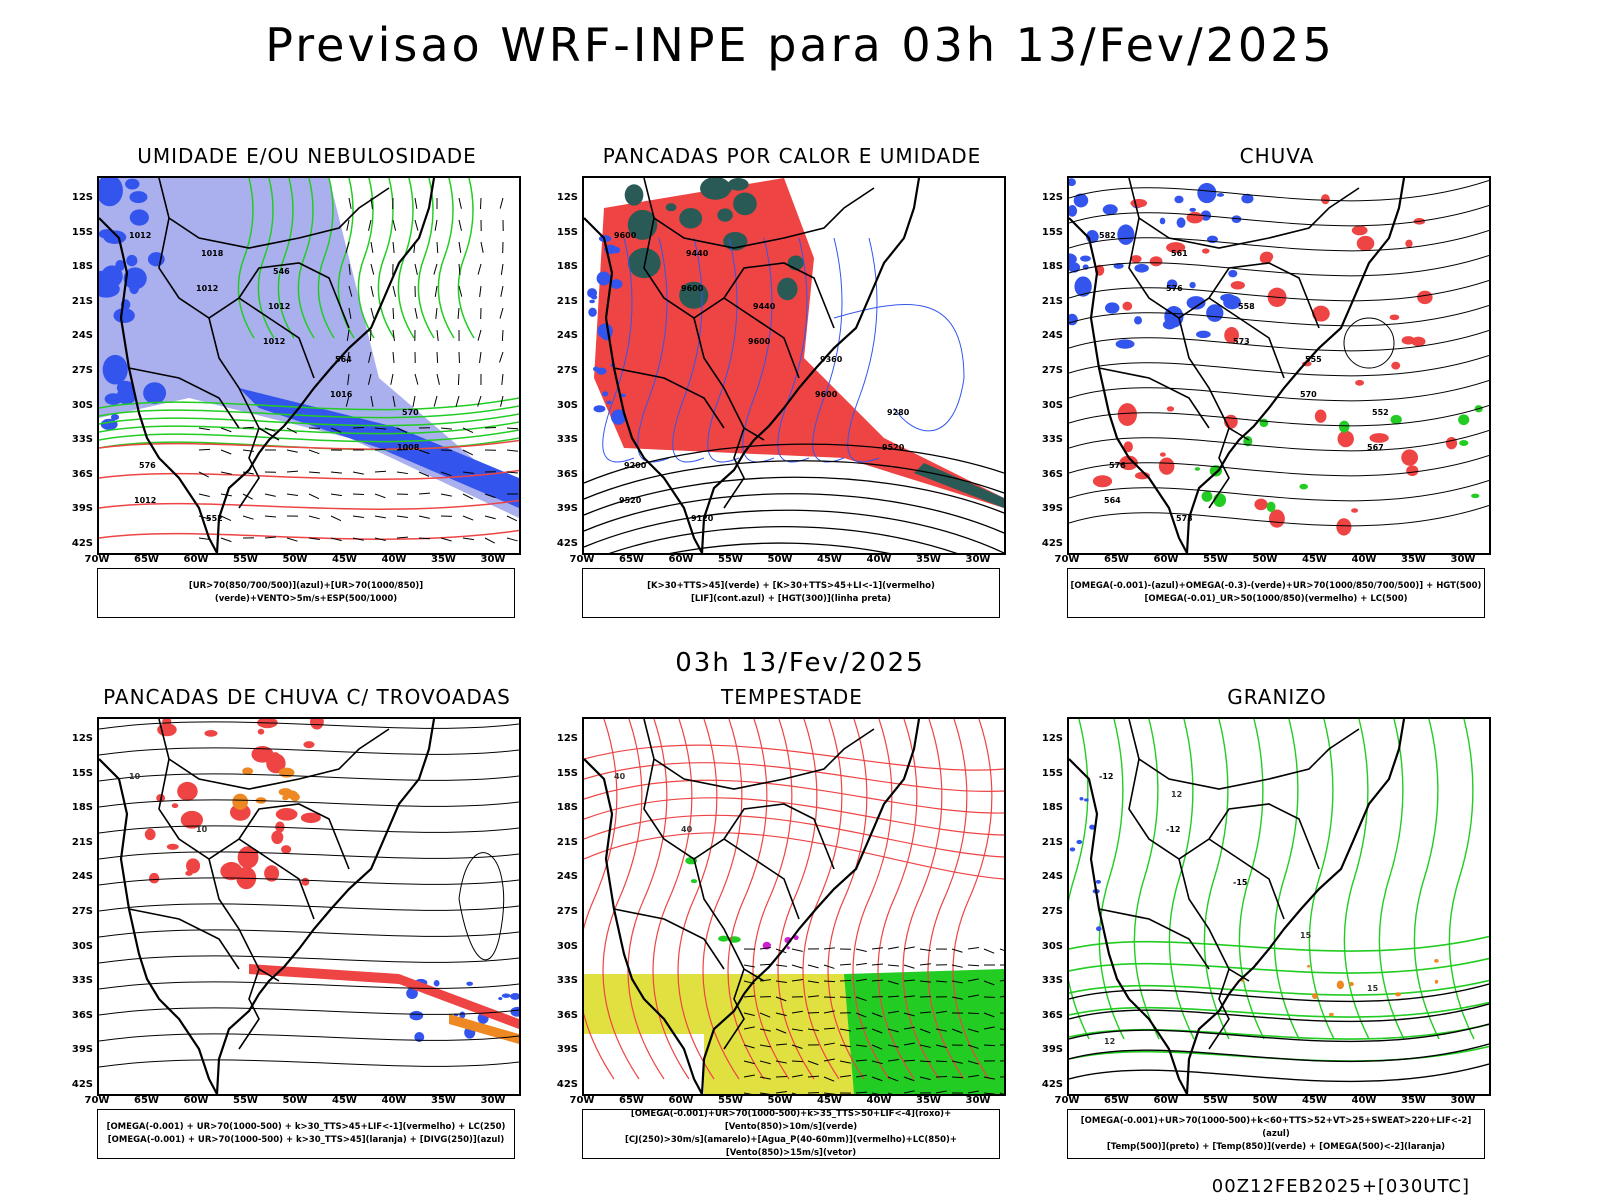 The width and height of the screenshot is (1600, 1200). I want to click on panel-3-contour-label: 564, so click(1112, 500).